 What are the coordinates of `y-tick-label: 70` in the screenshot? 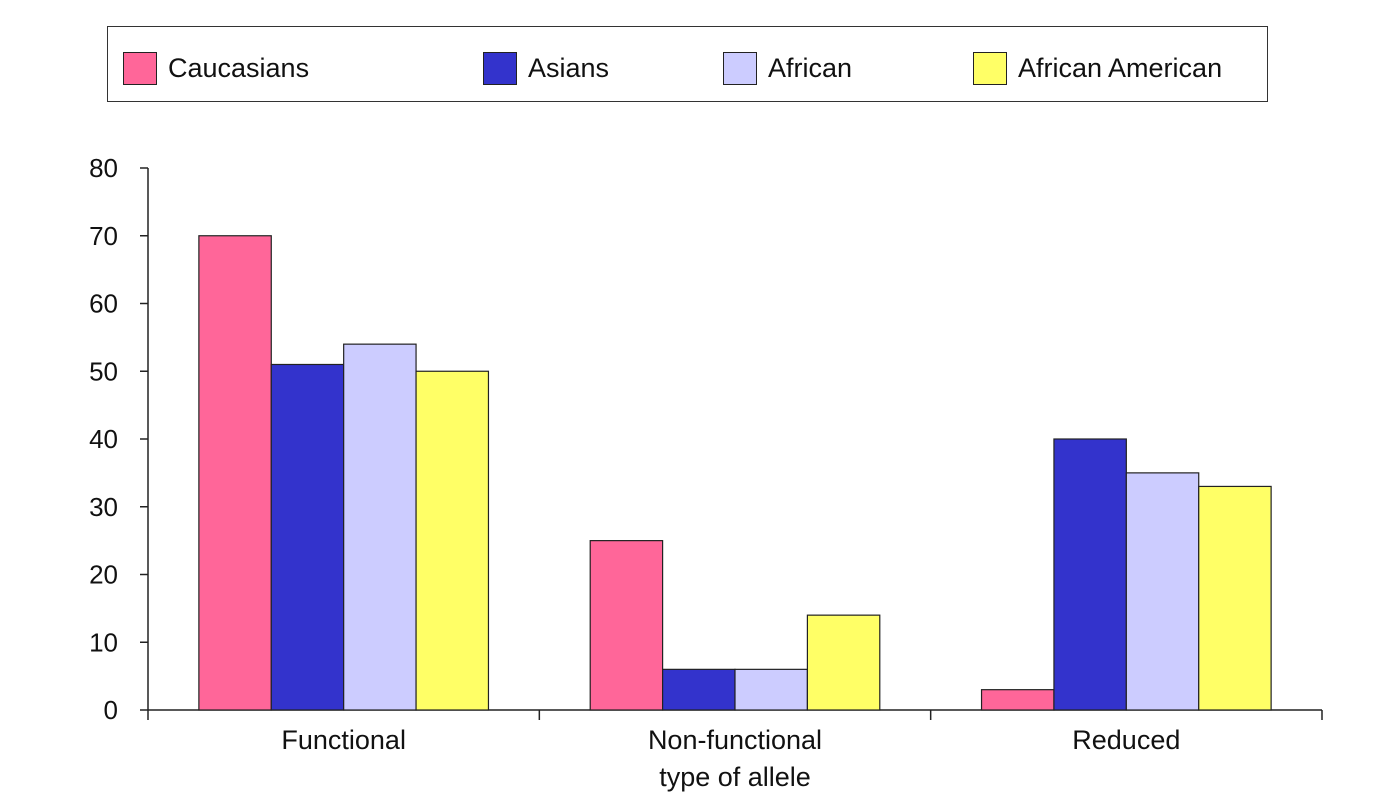 It's located at (103, 236).